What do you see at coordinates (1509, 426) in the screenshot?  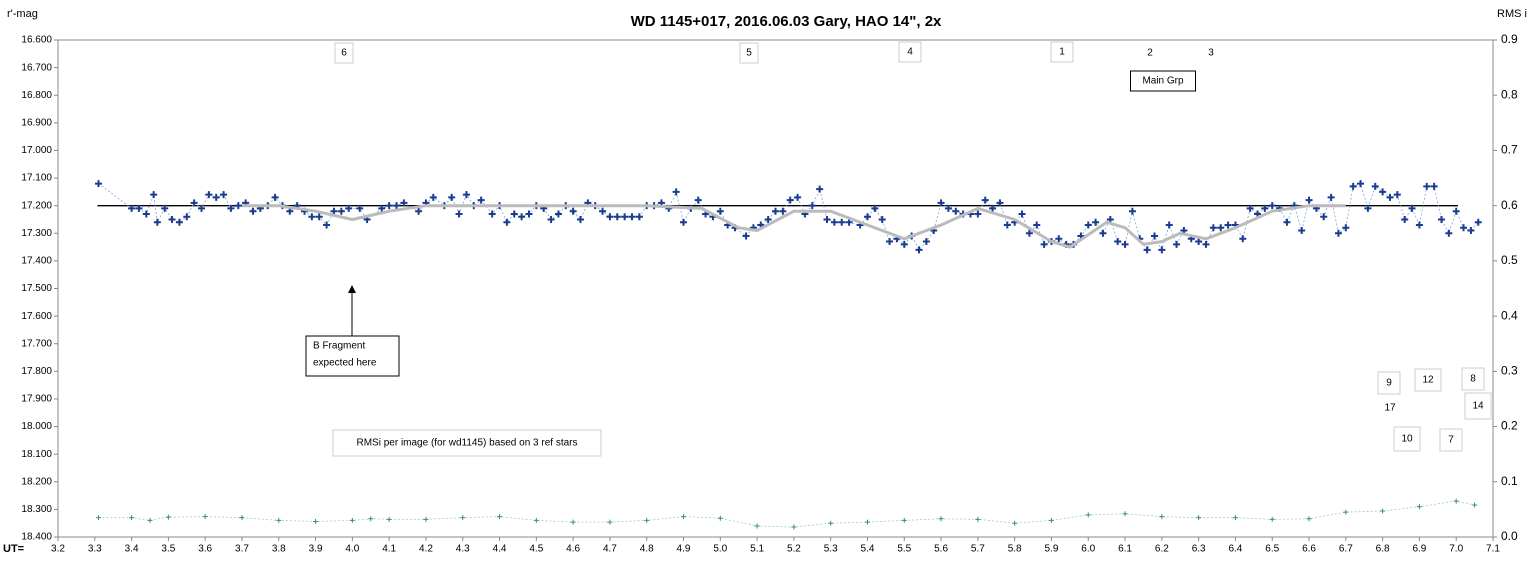 I see `y2-tick-label: 0.2` at bounding box center [1509, 426].